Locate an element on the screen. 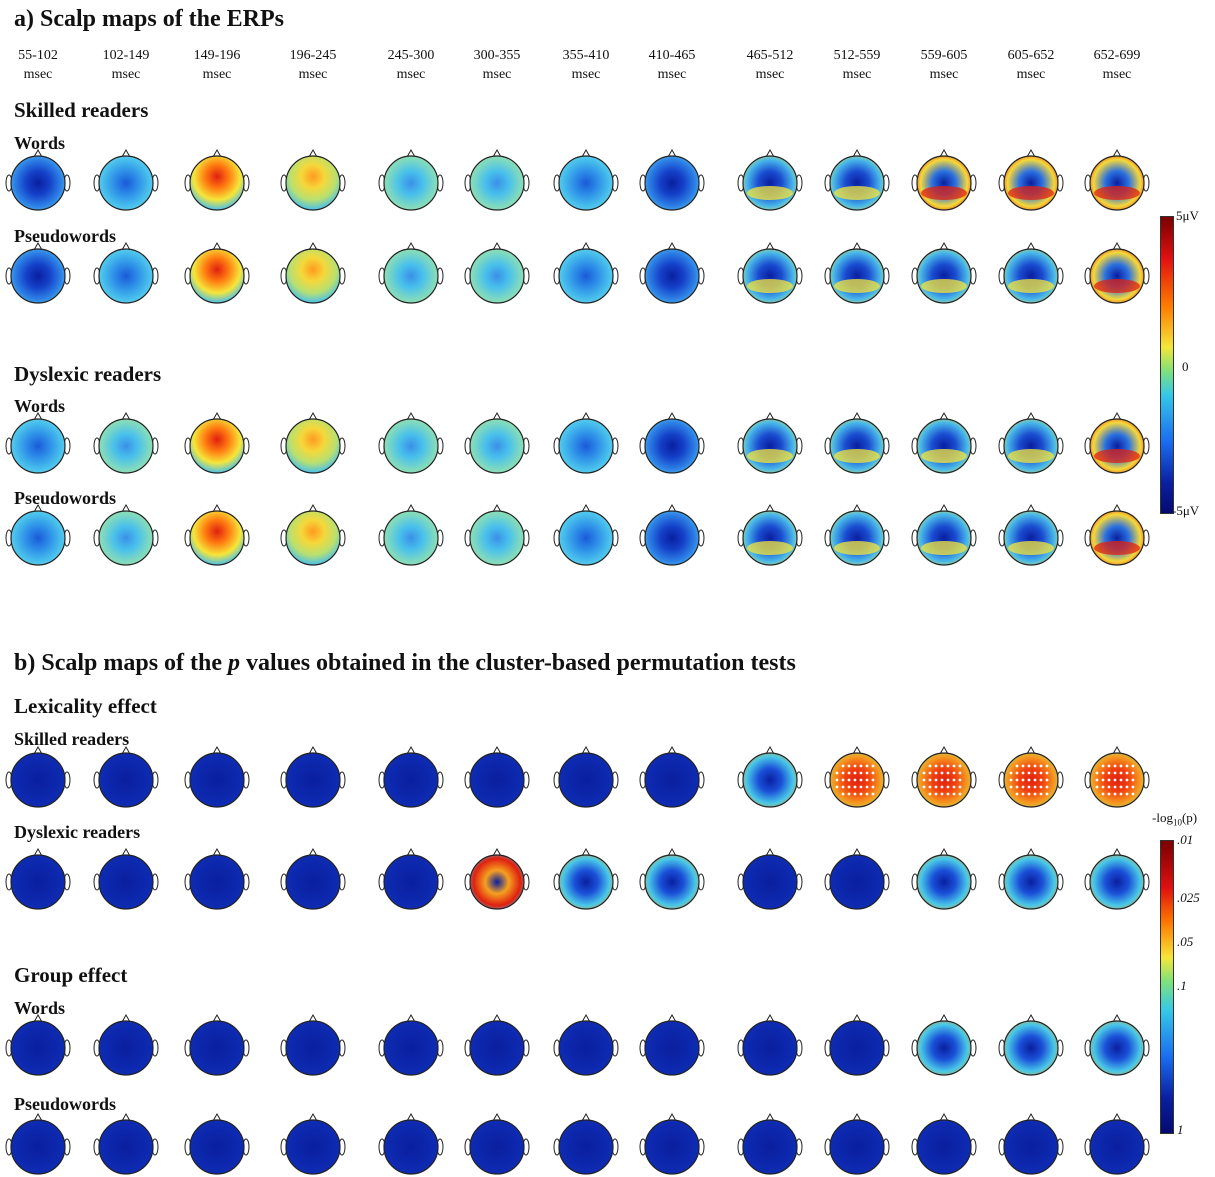 The image size is (1215, 1177). time-window-label: 55-102 msec is located at coordinates (38, 65).